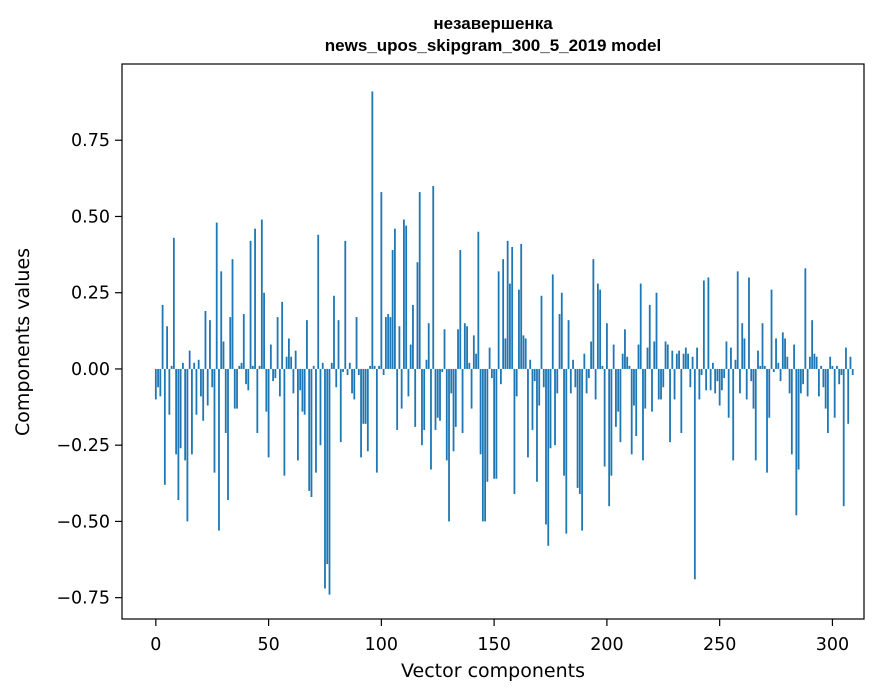 The height and width of the screenshot is (696, 880). What do you see at coordinates (719, 645) in the screenshot?
I see `x-tick-label: 250` at bounding box center [719, 645].